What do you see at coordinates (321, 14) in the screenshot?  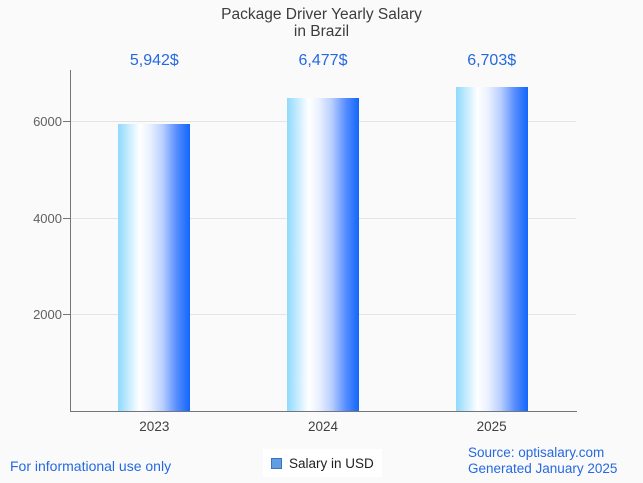 I see `chart-title-line1: Package Driver Yearly Salary` at bounding box center [321, 14].